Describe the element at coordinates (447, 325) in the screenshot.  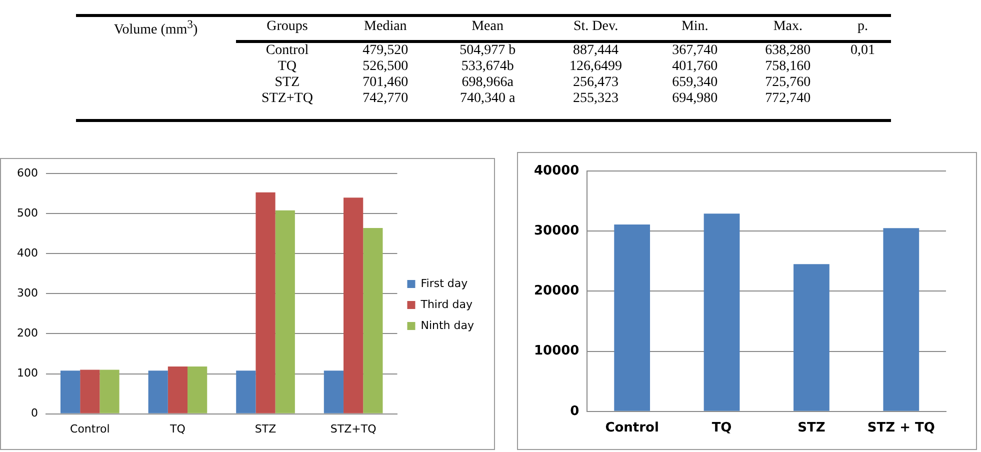
I see `legend-label: Ninth day` at that location.